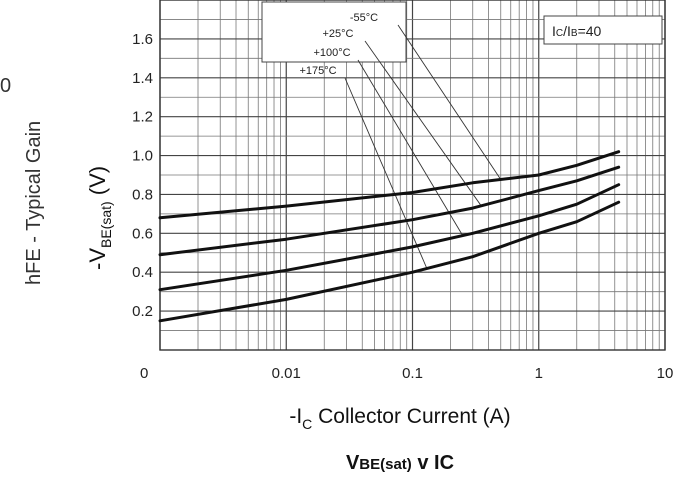 This screenshot has height=481, width=700. What do you see at coordinates (142, 39) in the screenshot?
I see `y-tick-label: 1.6` at bounding box center [142, 39].